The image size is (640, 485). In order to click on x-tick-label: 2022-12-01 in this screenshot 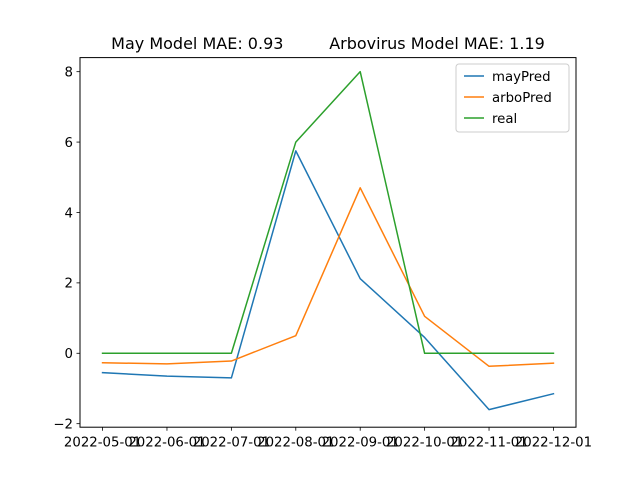, I will do `click(553, 443)`.